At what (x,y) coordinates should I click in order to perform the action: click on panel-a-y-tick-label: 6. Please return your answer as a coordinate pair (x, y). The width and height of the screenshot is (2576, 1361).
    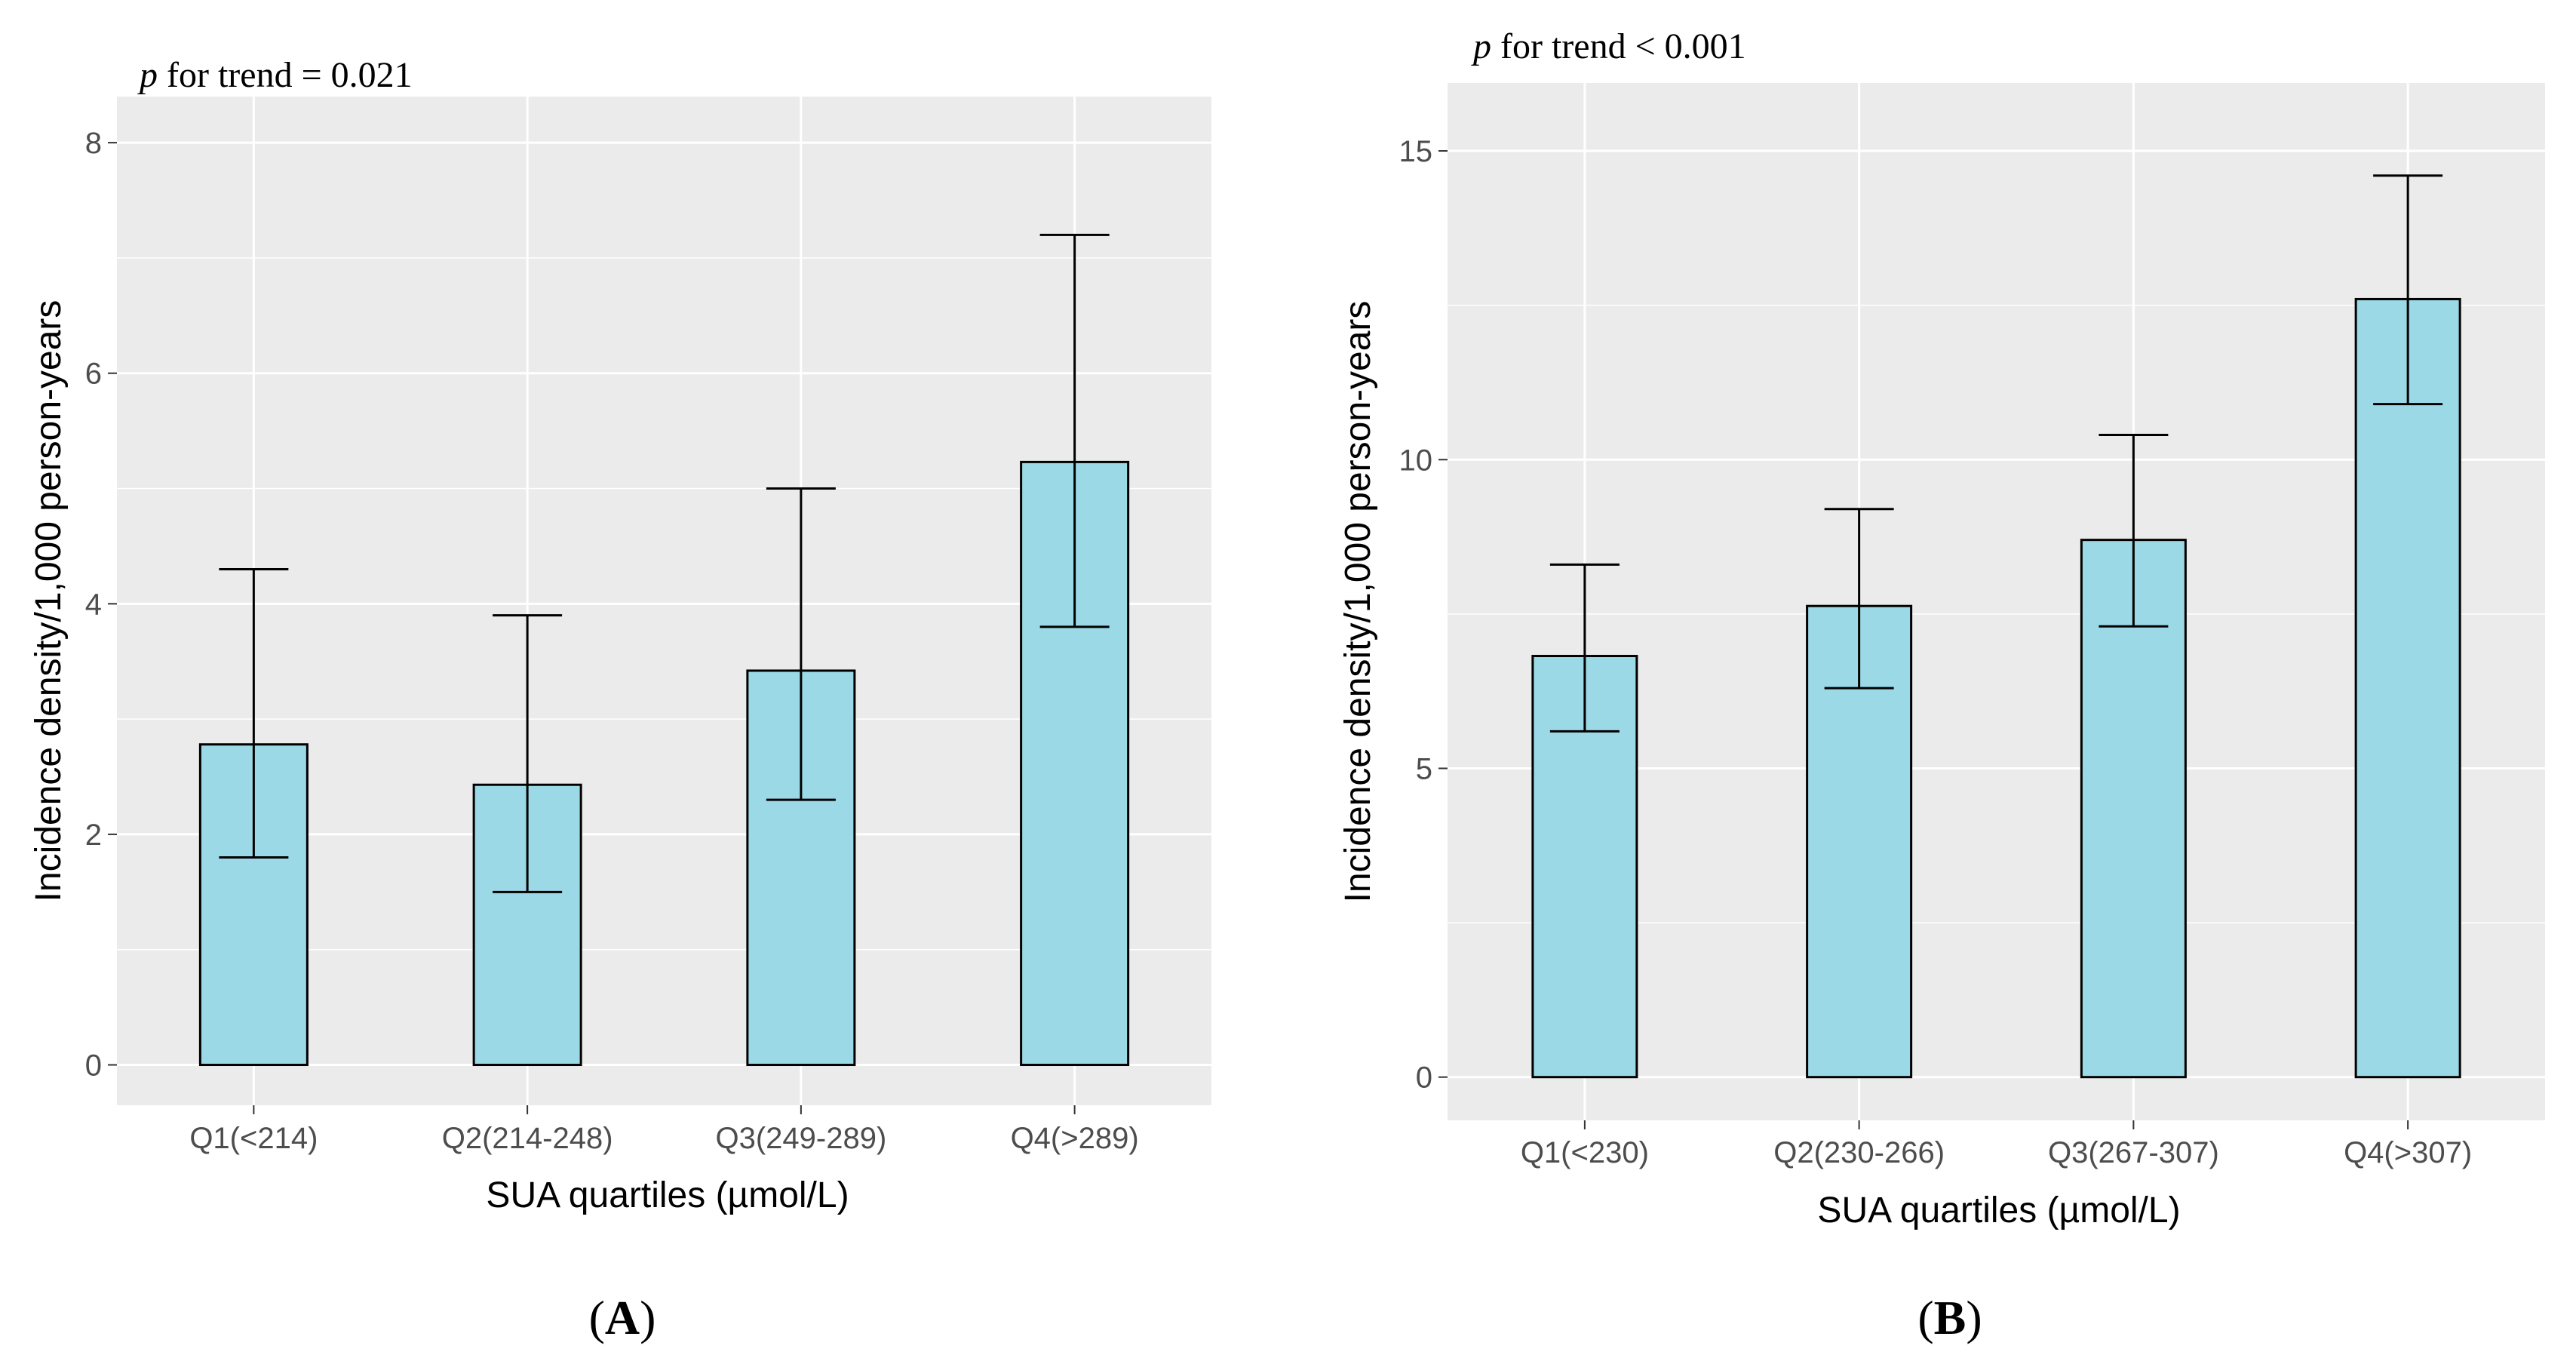
    Looking at the image, I should click on (93, 374).